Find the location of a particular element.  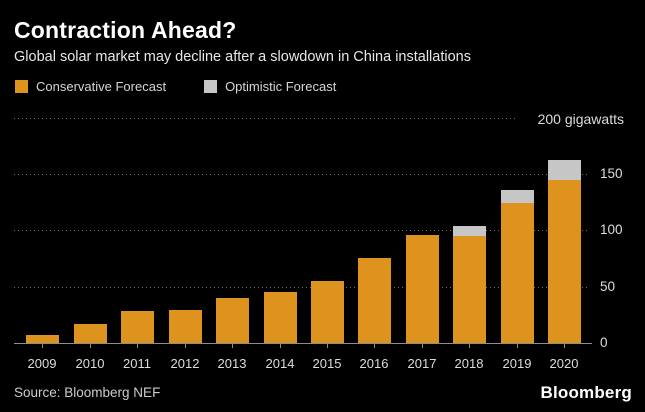

x-axis-label-2012: 2012 is located at coordinates (185, 363).